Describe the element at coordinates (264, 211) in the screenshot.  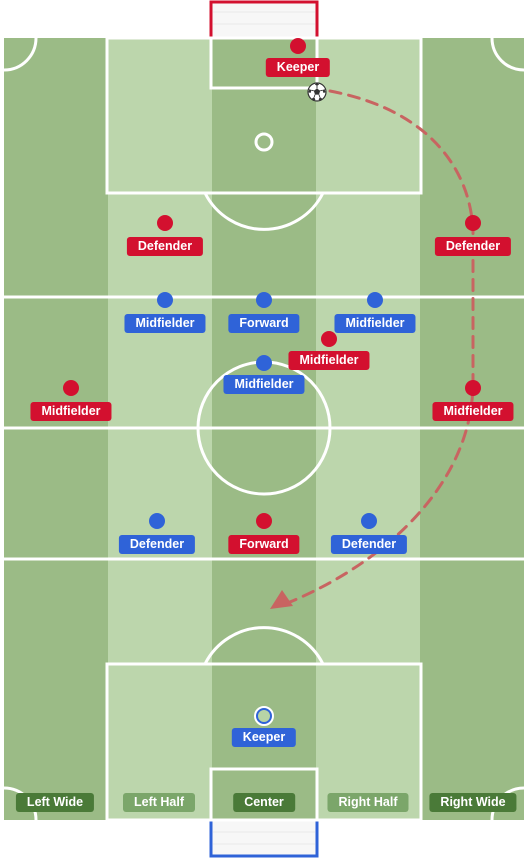
I see `top-penalty-arc` at that location.